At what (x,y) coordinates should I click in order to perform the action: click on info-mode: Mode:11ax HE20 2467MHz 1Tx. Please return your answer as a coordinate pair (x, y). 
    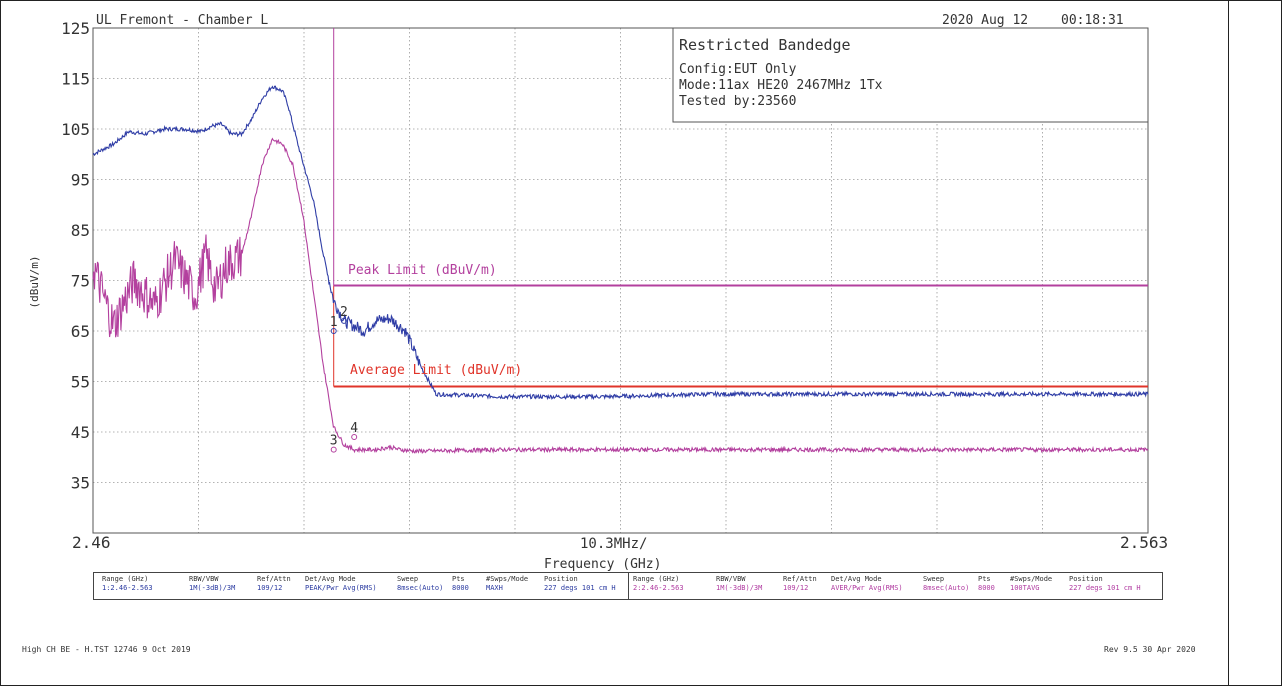
    Looking at the image, I should click on (781, 85).